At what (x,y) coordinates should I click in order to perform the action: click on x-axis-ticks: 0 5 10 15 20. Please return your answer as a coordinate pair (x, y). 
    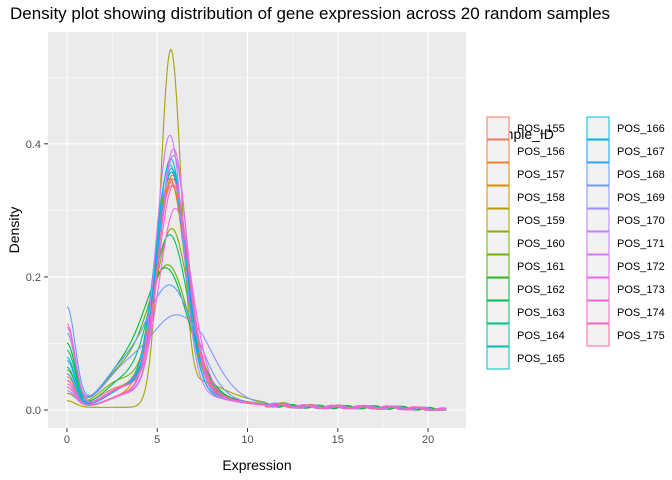
    Looking at the image, I should click on (249, 437).